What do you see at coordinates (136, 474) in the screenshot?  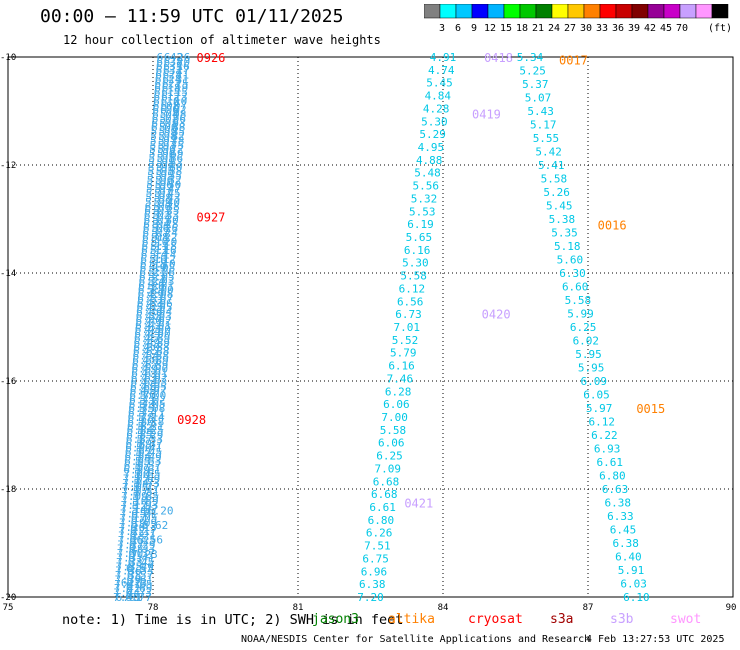 I see `wave-height-value: 7.00` at bounding box center [136, 474].